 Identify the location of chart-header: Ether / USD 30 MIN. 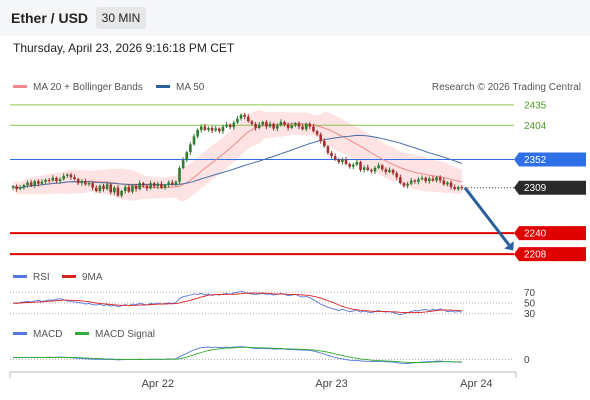
(295, 18).